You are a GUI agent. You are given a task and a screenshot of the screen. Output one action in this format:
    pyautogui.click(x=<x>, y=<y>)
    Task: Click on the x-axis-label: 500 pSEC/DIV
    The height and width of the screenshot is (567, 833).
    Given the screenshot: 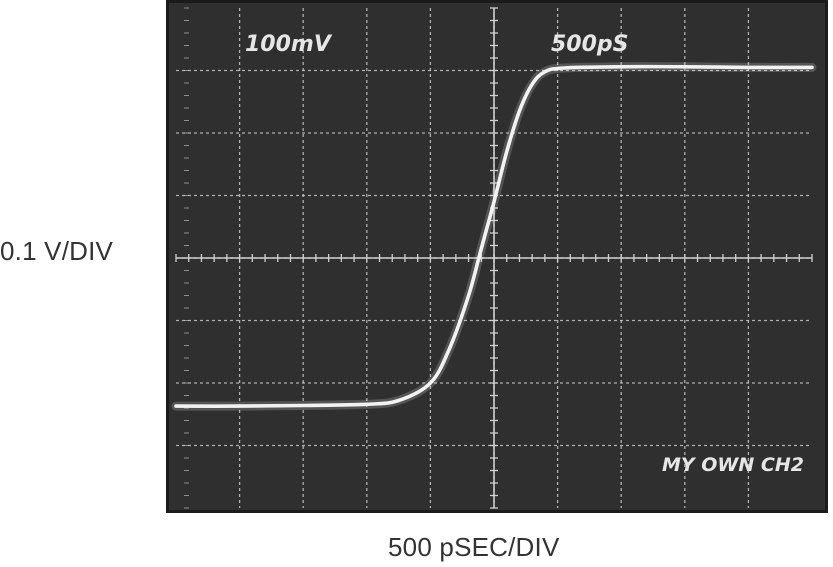 What is the action you would take?
    pyautogui.click(x=474, y=547)
    